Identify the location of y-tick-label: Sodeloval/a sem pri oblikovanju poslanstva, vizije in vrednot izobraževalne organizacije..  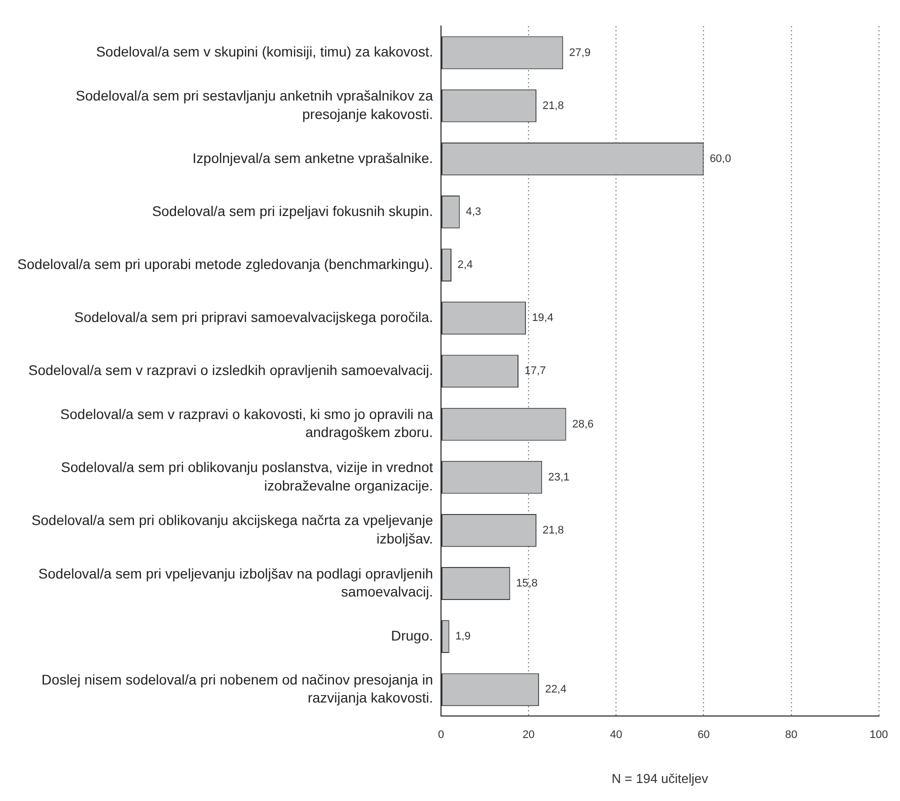
(247, 476).